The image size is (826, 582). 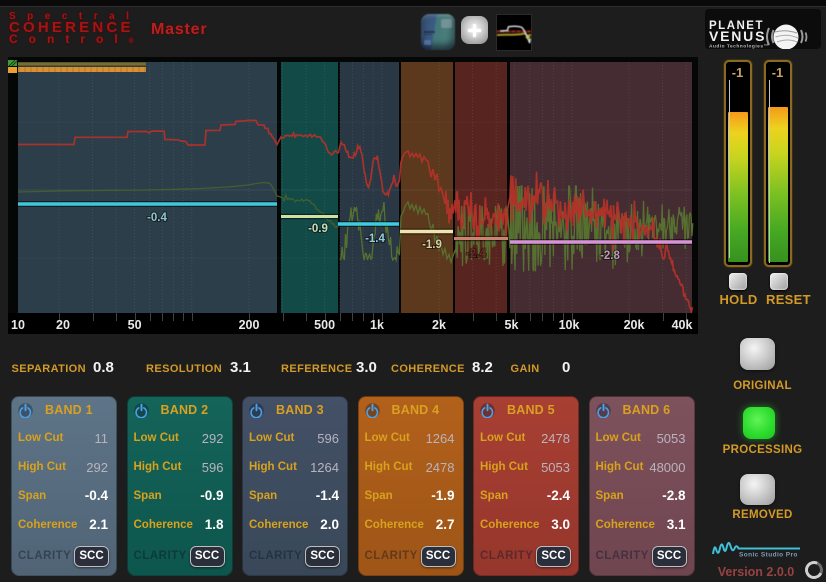 What do you see at coordinates (318, 229) in the screenshot?
I see `svg-text: -0.9` at bounding box center [318, 229].